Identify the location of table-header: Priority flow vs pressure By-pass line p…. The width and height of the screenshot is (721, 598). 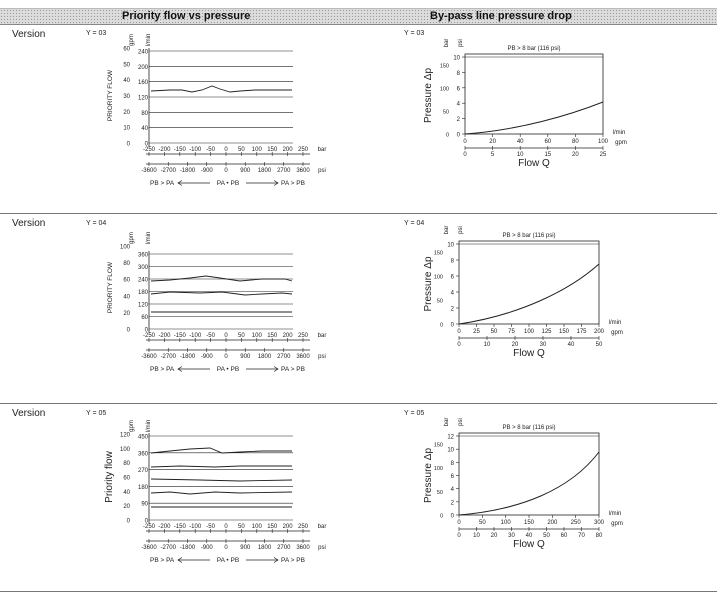
(358, 16).